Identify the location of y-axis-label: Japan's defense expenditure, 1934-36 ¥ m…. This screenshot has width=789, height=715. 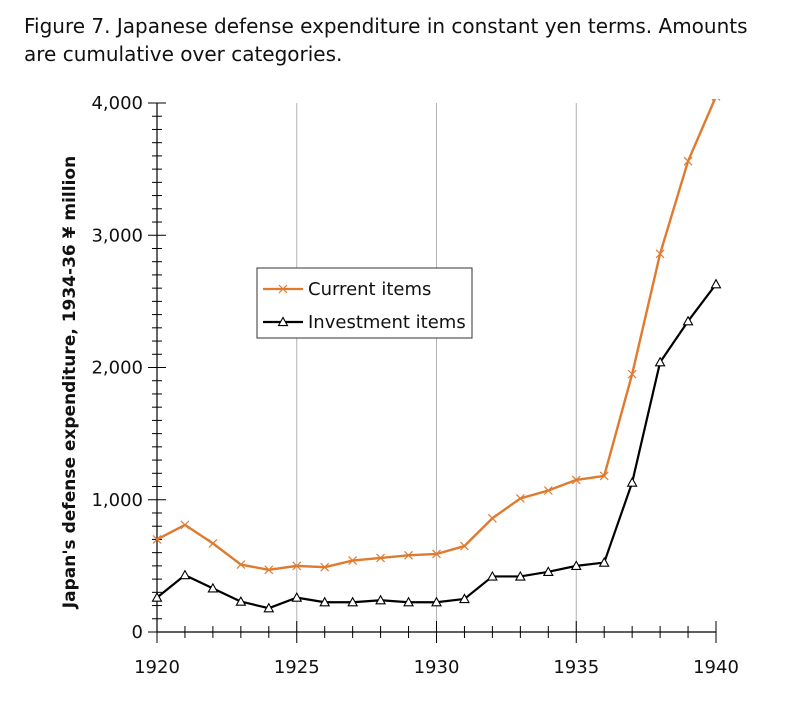
(70, 382).